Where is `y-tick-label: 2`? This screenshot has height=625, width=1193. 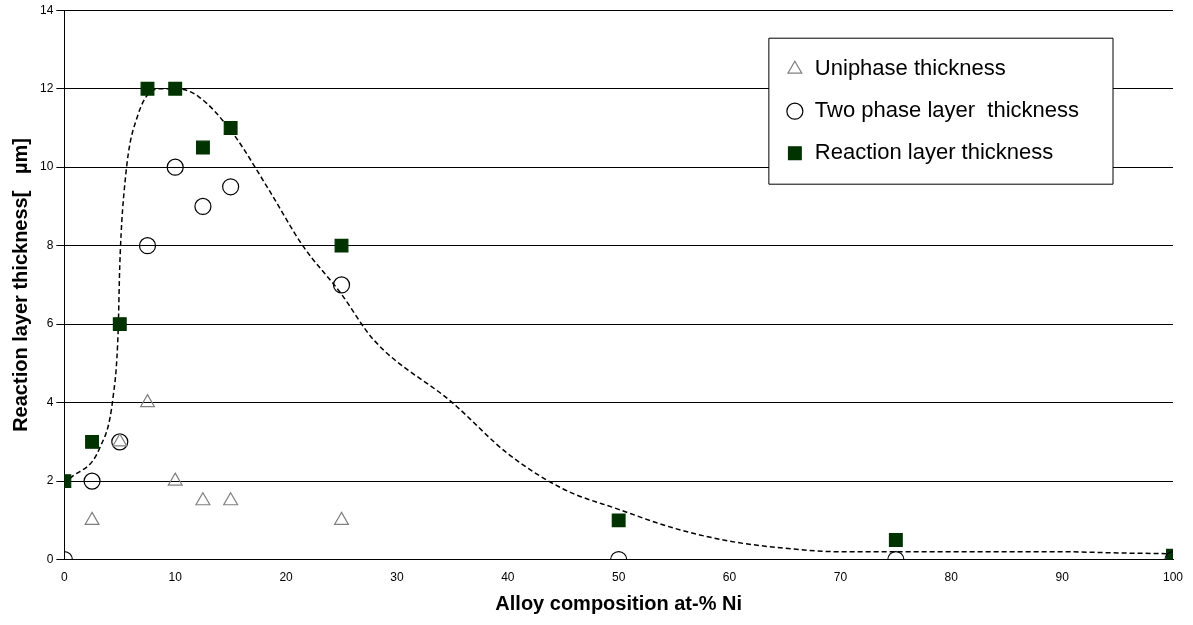 y-tick-label: 2 is located at coordinates (50, 480).